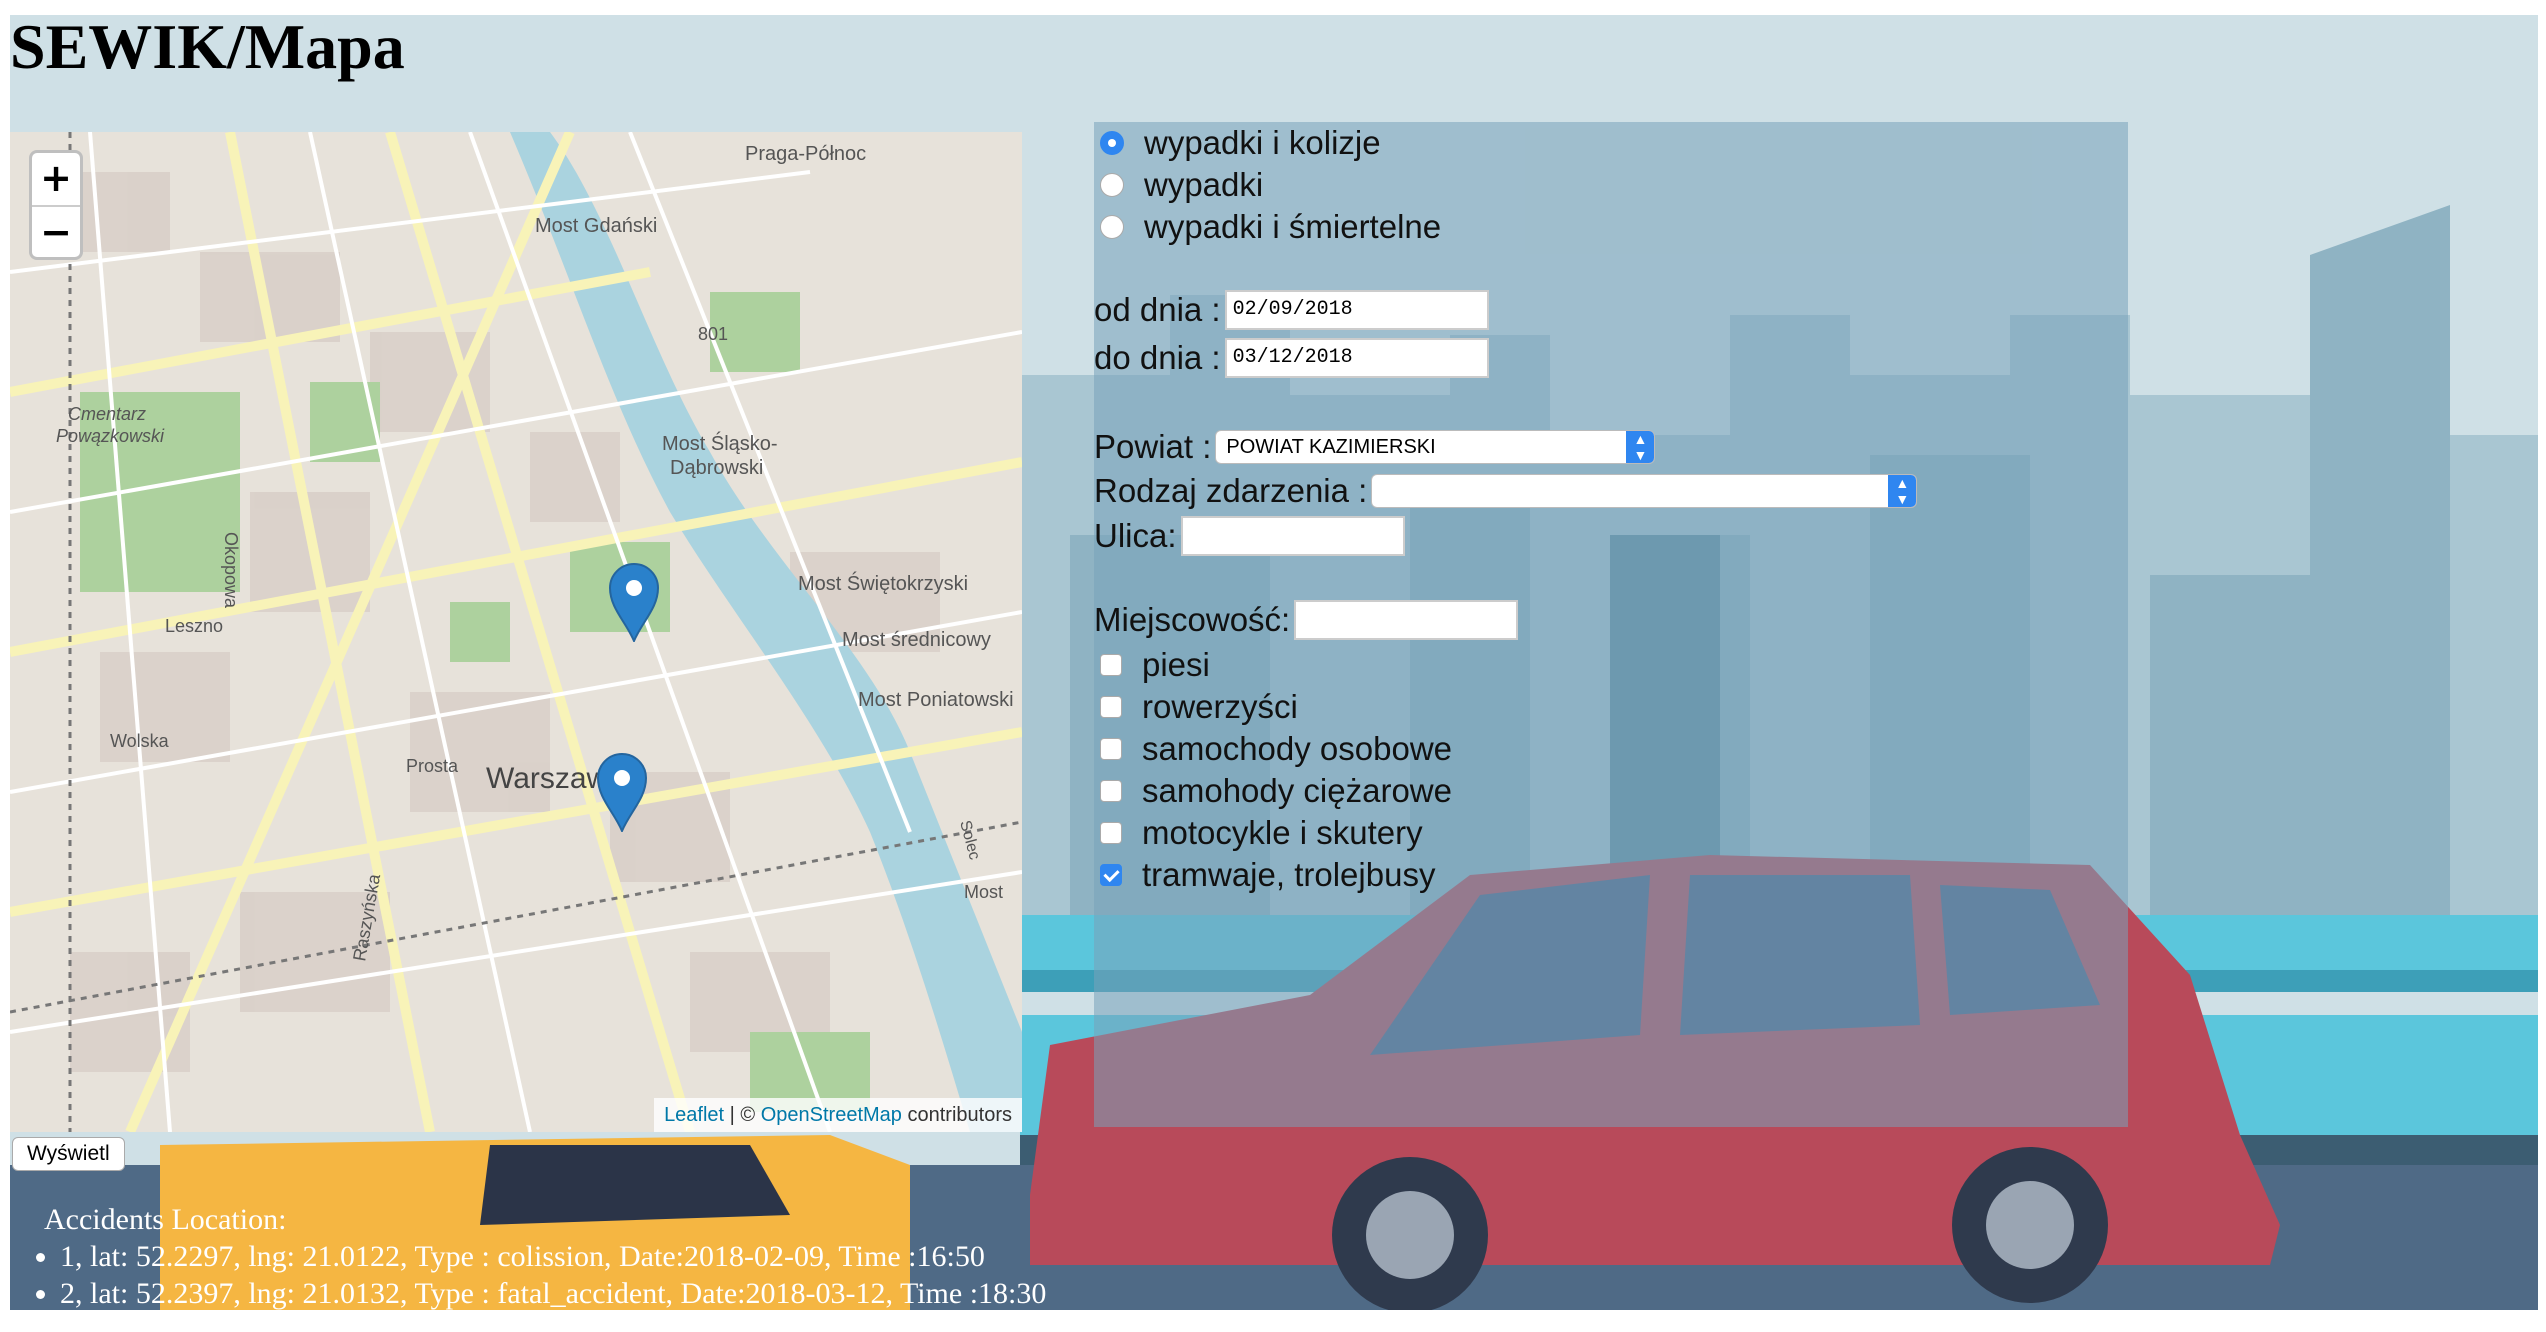 The width and height of the screenshot is (2546, 1332). What do you see at coordinates (936, 700) in the screenshot?
I see `map-label-most-poniatowski: Most Poniatowski` at bounding box center [936, 700].